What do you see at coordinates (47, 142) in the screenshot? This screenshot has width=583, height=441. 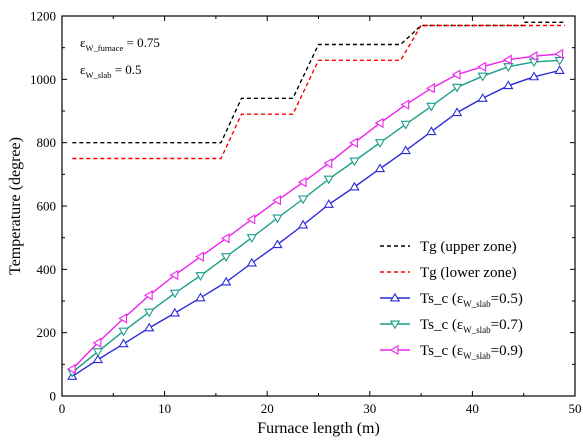 I see `y-tick-label: 800` at bounding box center [47, 142].